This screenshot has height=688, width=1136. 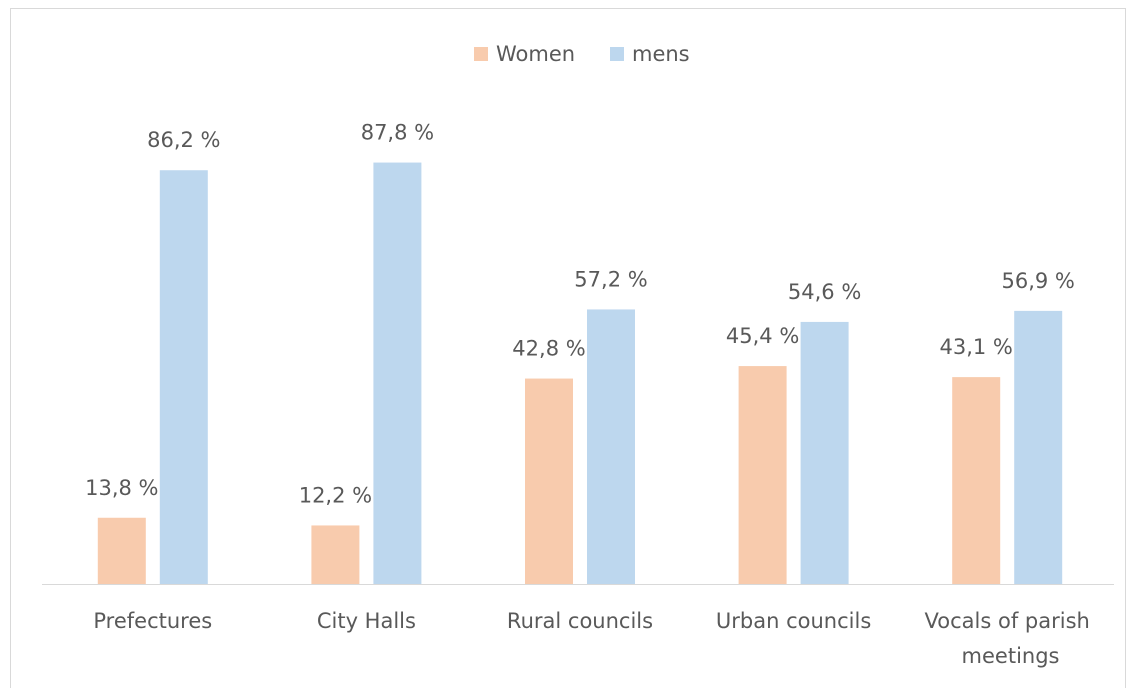 I want to click on data-label: 87,8 %, so click(x=397, y=133).